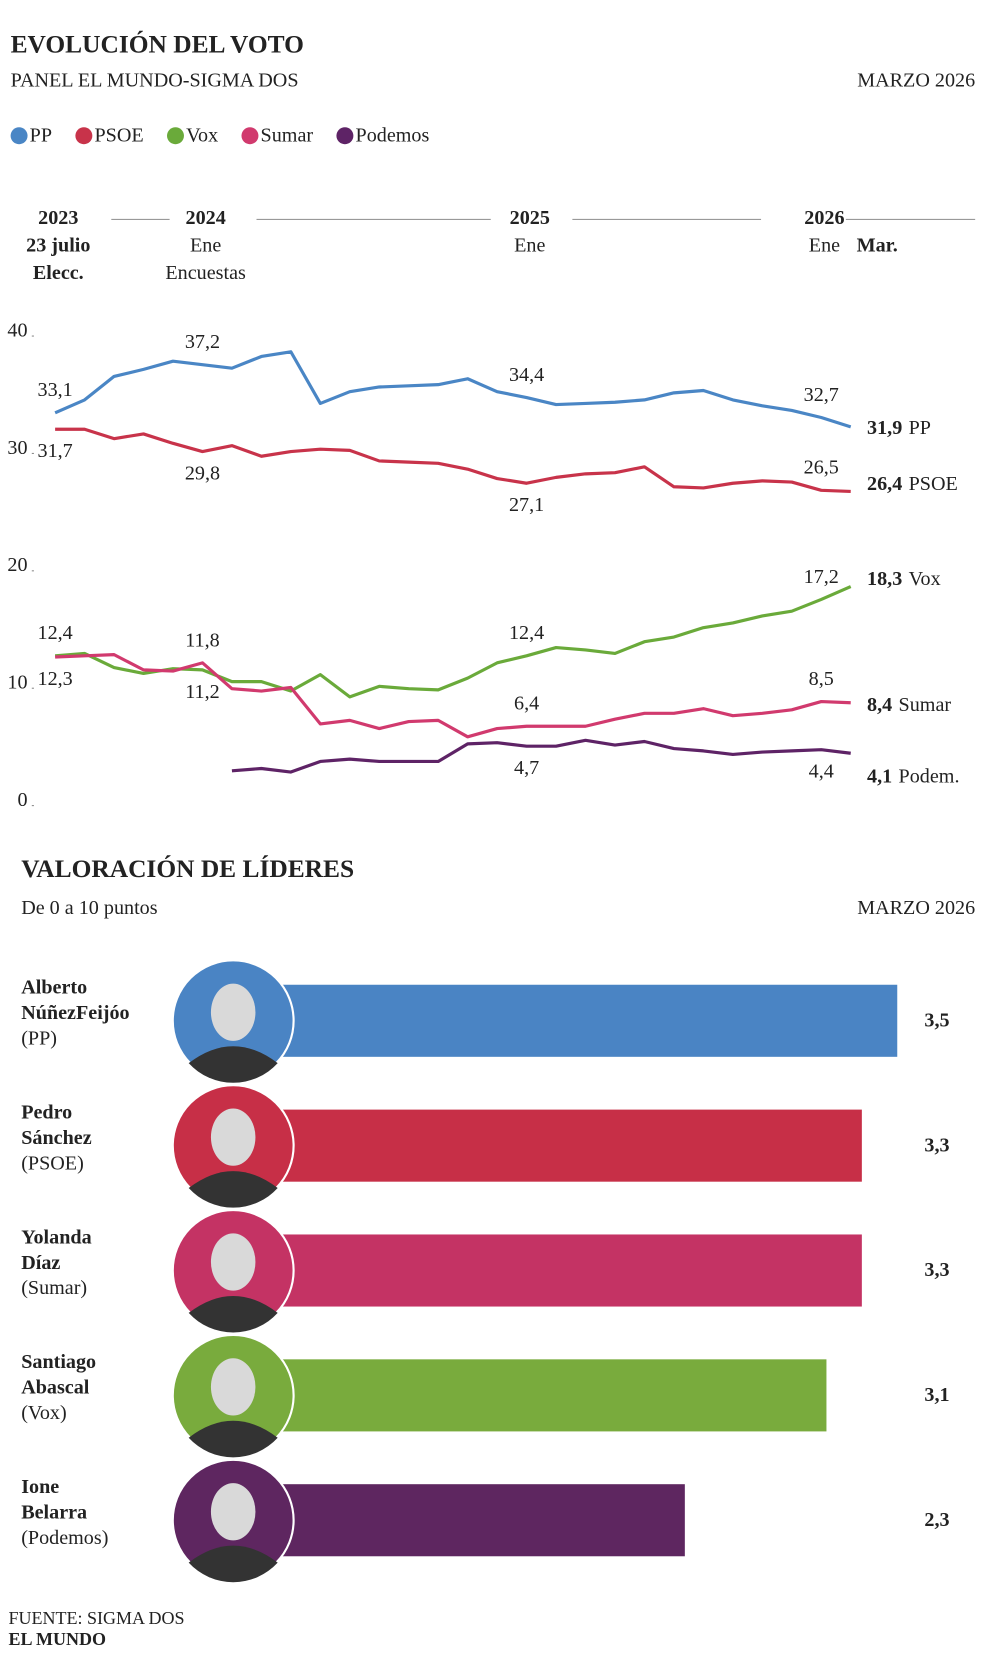  I want to click on y-tick-label: 0, so click(22, 800).